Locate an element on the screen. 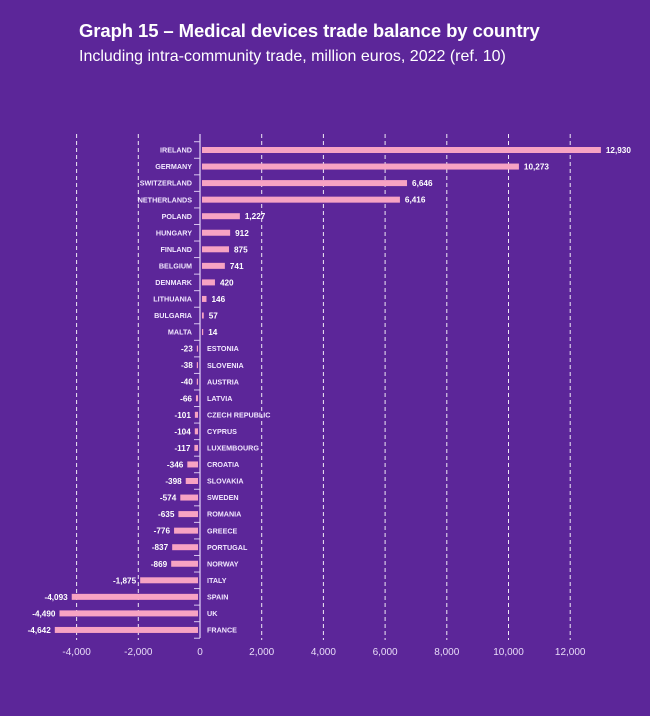 Image resolution: width=650 pixels, height=716 pixels. value-label: -101 is located at coordinates (182, 415).